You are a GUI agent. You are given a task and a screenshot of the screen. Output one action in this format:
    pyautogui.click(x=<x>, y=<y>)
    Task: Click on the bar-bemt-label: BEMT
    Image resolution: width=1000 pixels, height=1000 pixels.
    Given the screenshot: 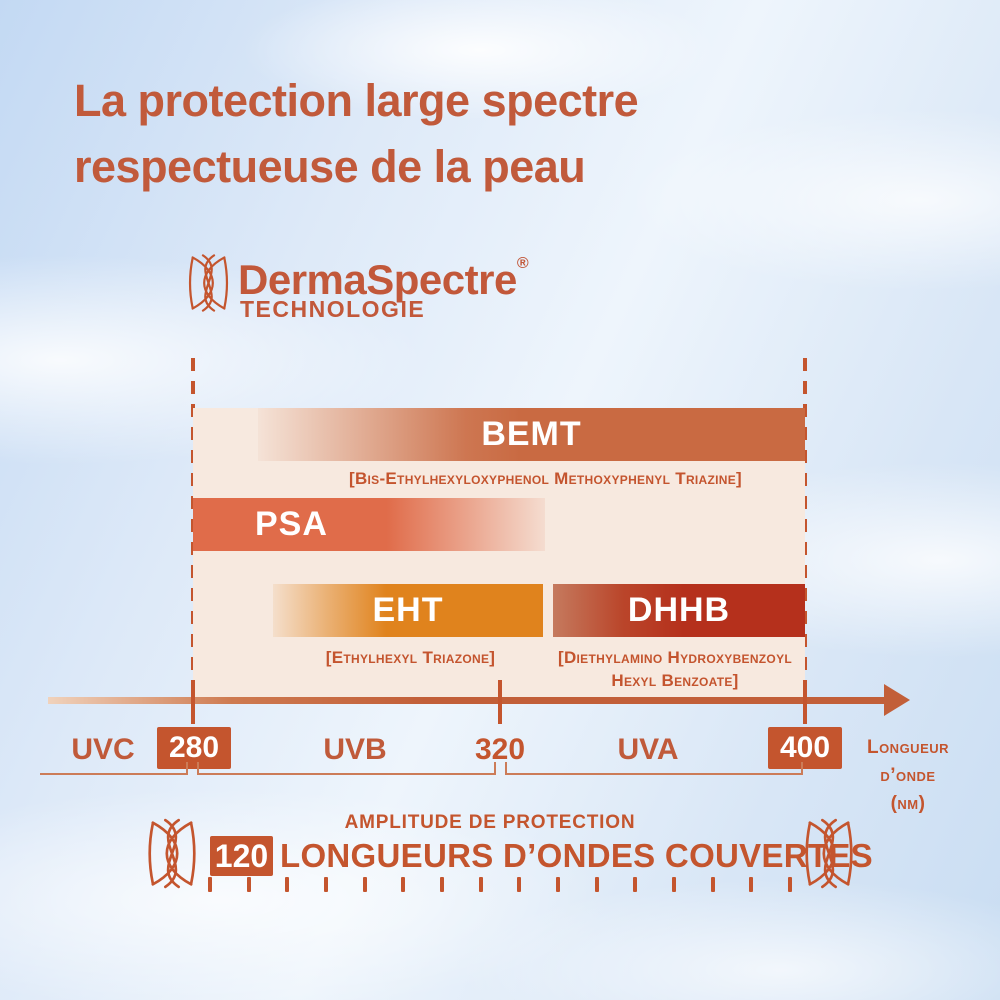 What is the action you would take?
    pyautogui.click(x=531, y=434)
    